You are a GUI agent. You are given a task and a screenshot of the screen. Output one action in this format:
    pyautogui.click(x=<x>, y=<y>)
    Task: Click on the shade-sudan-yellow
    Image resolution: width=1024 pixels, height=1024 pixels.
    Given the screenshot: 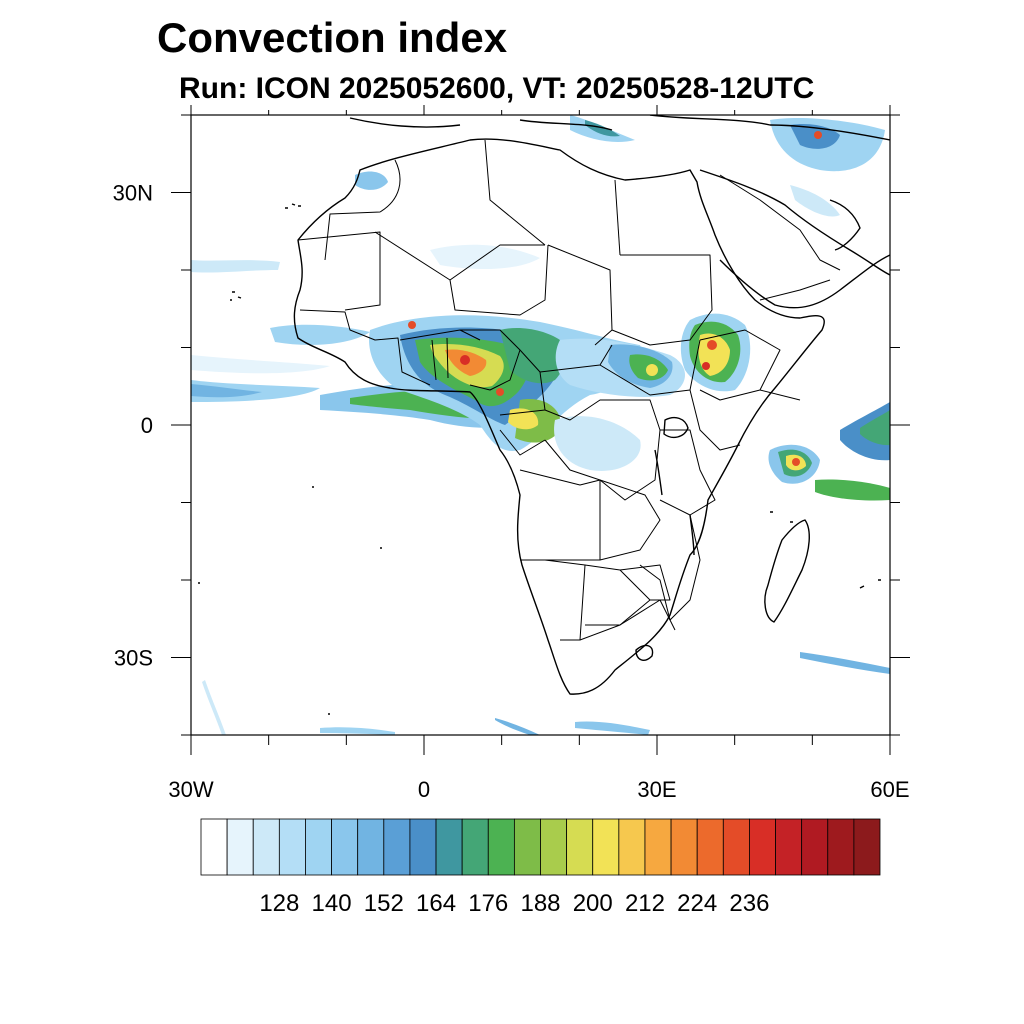 What is the action you would take?
    pyautogui.click(x=652, y=370)
    